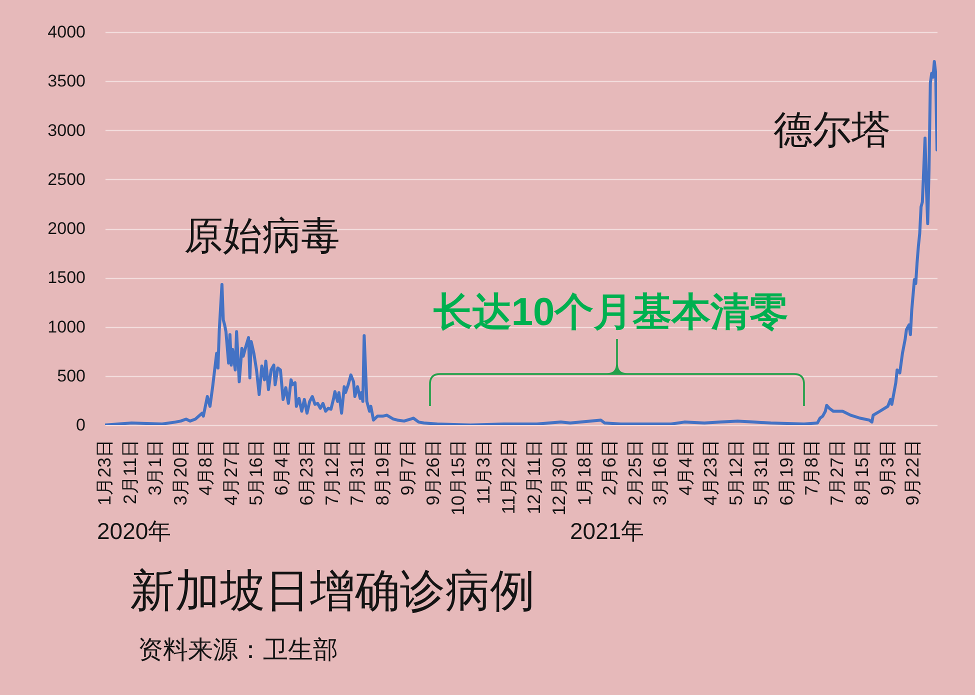 The width and height of the screenshot is (975, 695). What do you see at coordinates (685, 468) in the screenshot?
I see `x-tick-label: 4月4日` at bounding box center [685, 468].